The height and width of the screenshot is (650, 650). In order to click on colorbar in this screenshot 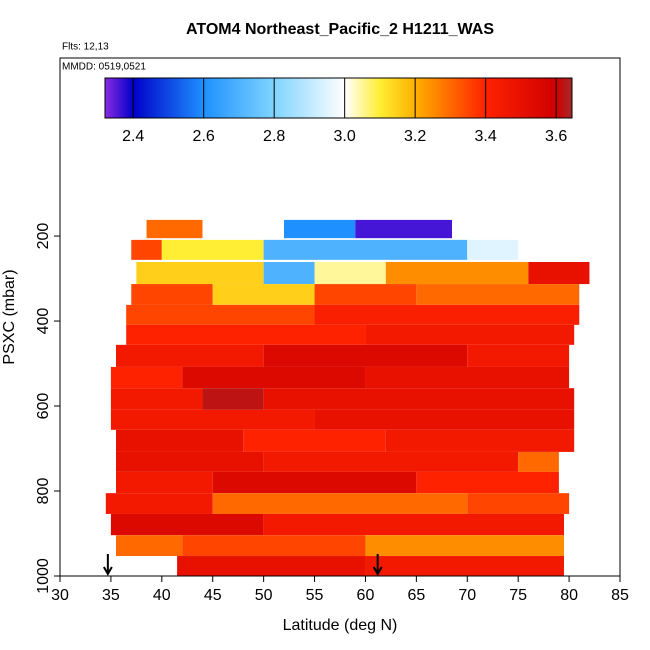, I will do `click(338, 98)`.